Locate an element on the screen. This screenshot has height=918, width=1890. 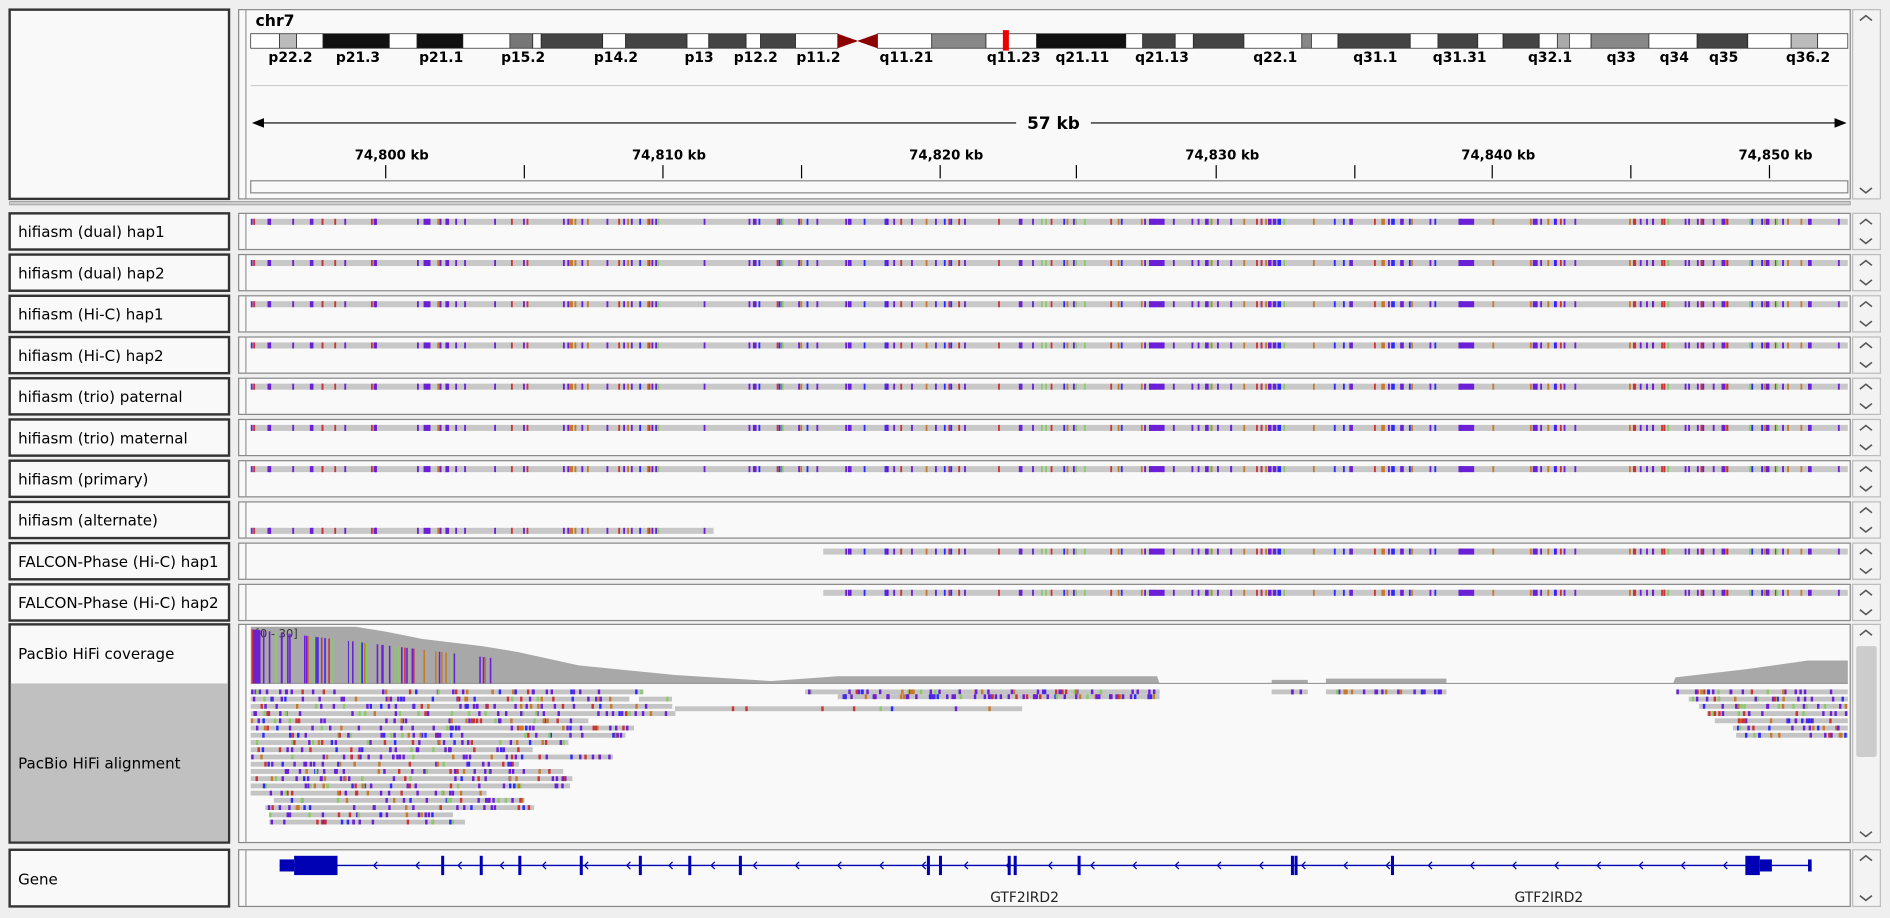
cytoband is located at coordinates (1521, 41).